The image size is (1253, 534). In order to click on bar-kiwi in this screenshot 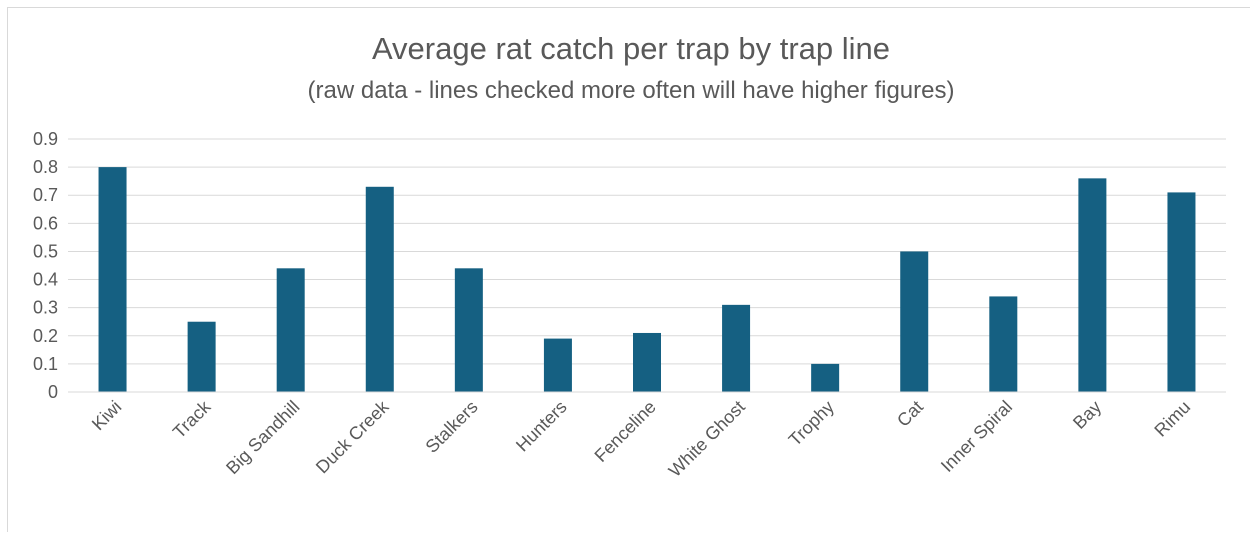, I will do `click(112, 279)`.